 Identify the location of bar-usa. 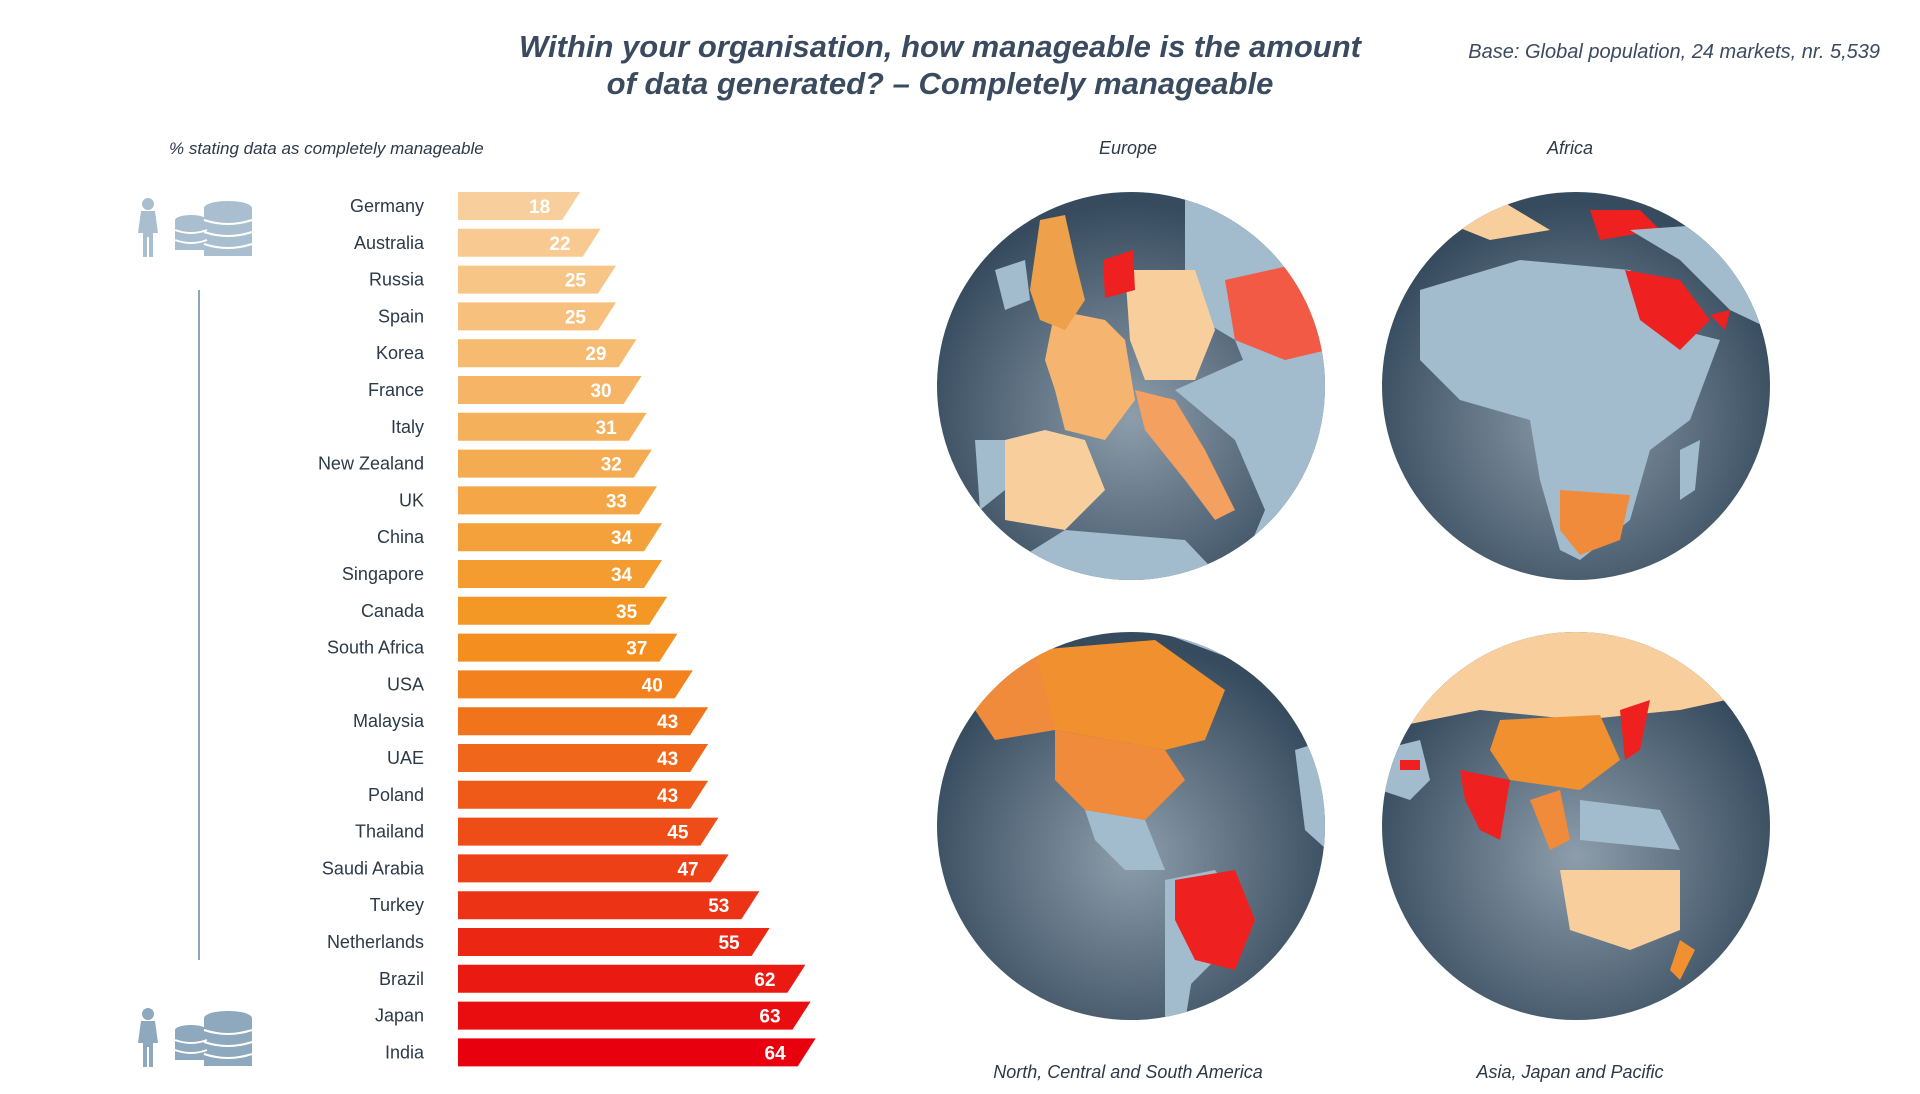
(575, 684).